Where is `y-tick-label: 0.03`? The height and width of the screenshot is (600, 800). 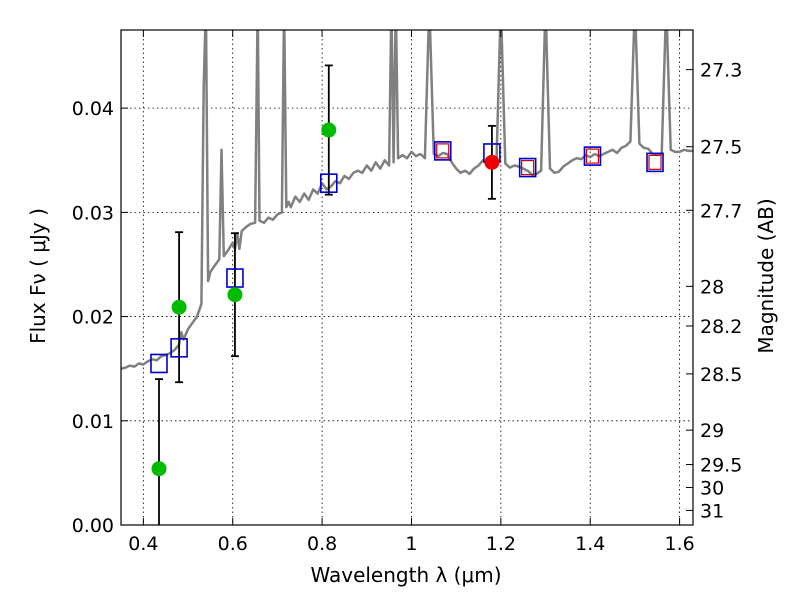
y-tick-label: 0.03 is located at coordinates (93, 213).